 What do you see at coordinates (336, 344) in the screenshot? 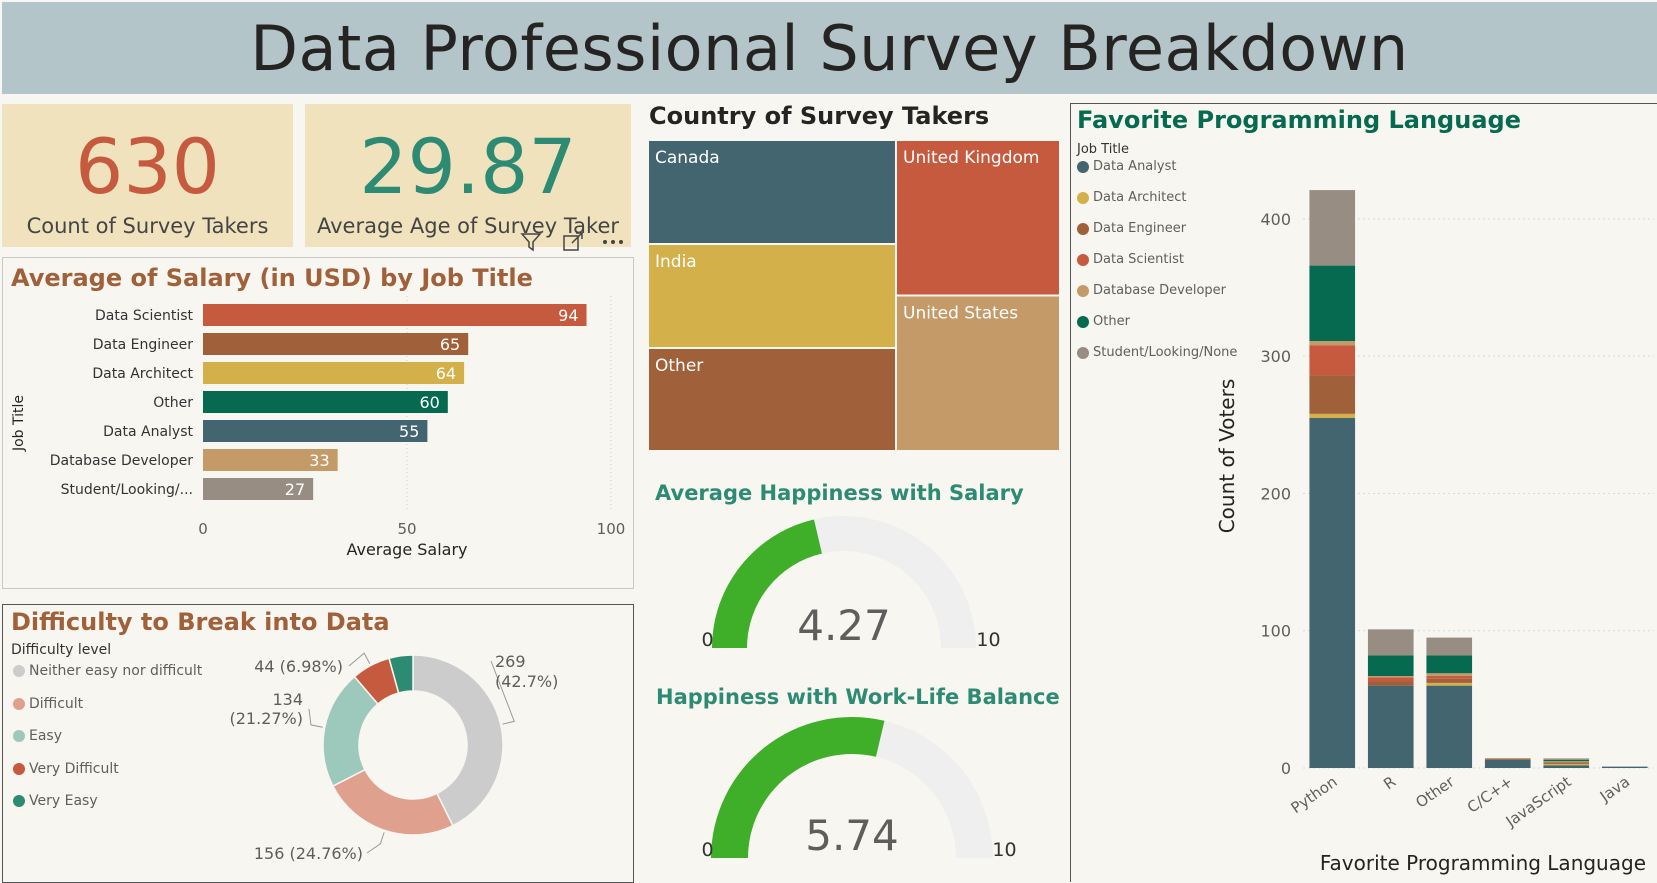
I see `salary-bar-data-engineer` at bounding box center [336, 344].